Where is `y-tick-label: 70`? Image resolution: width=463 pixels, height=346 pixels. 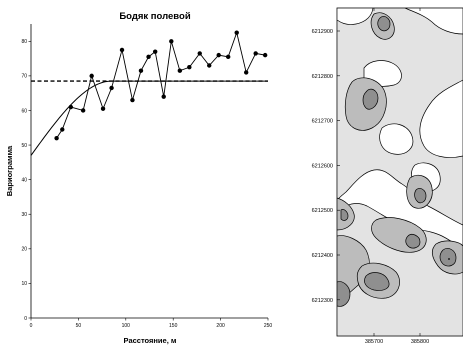 y-tick-label: 70 is located at coordinates (24, 77).